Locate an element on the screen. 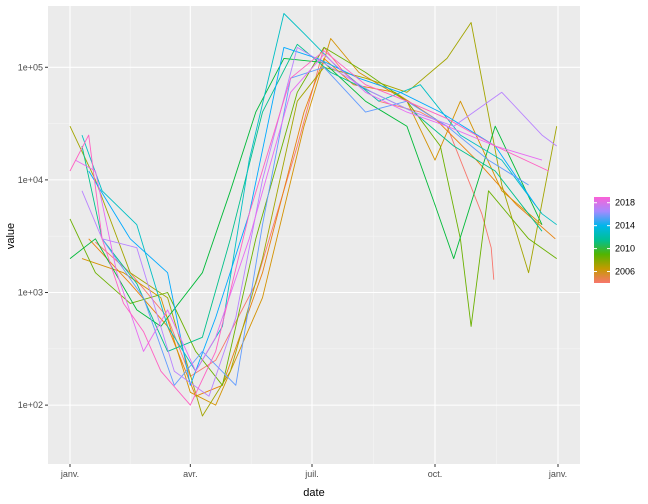  legend-label: 2010 is located at coordinates (625, 249).